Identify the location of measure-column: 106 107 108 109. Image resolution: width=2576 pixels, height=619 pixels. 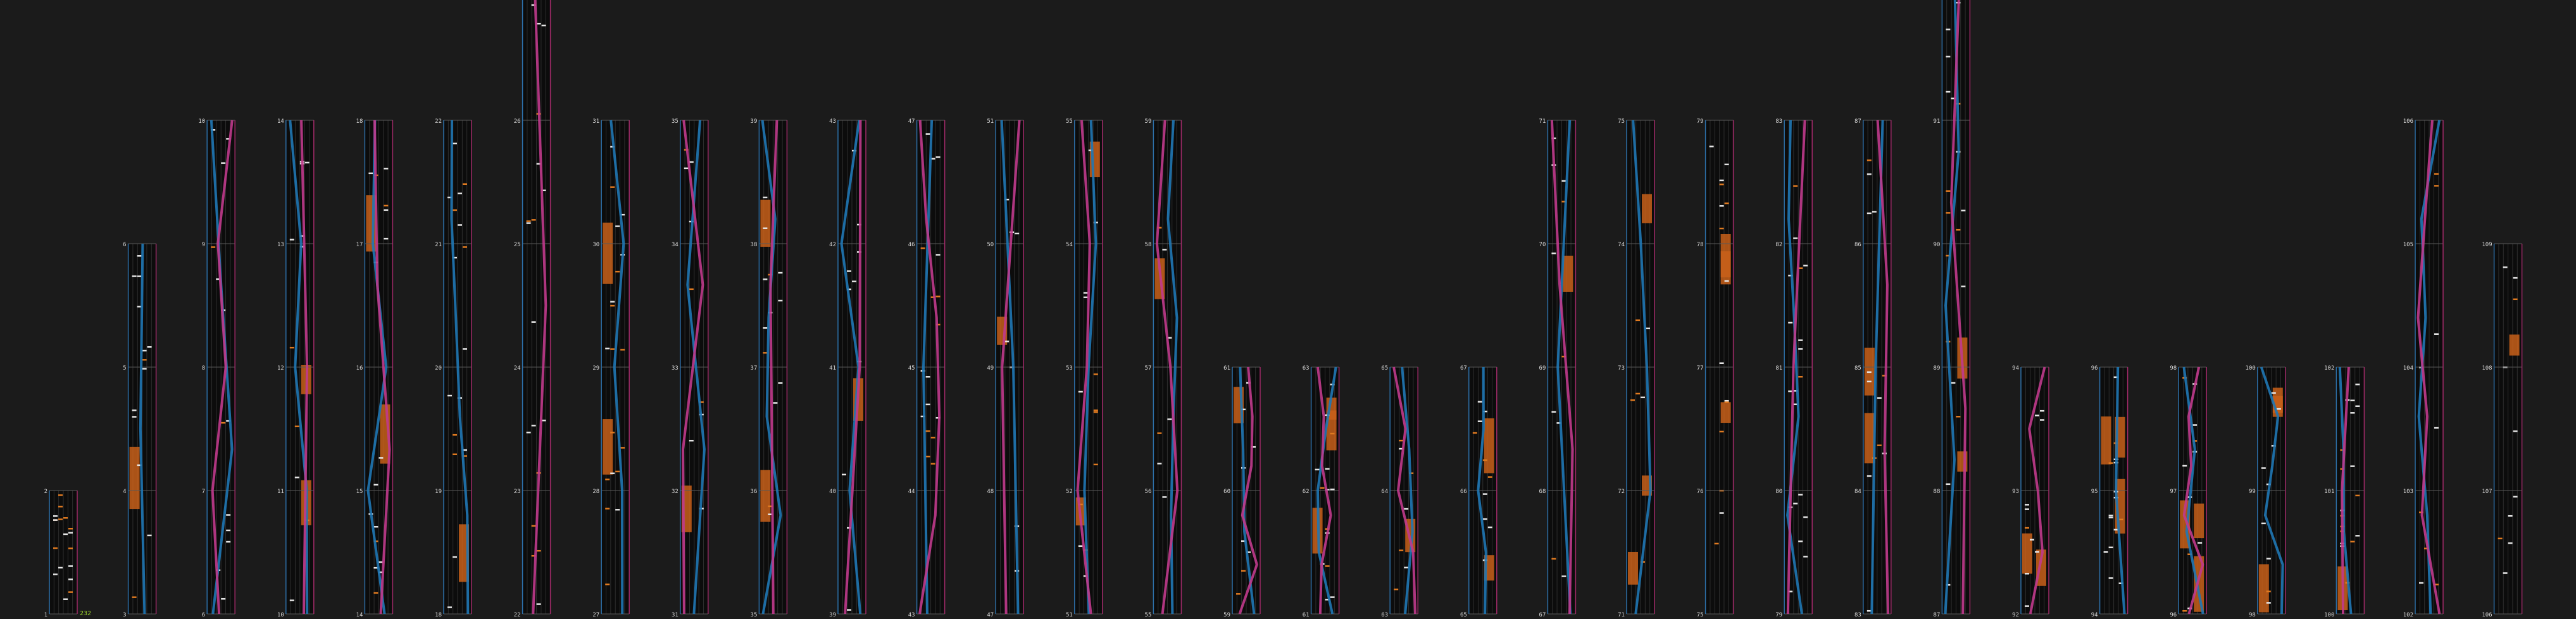
(2502, 430).